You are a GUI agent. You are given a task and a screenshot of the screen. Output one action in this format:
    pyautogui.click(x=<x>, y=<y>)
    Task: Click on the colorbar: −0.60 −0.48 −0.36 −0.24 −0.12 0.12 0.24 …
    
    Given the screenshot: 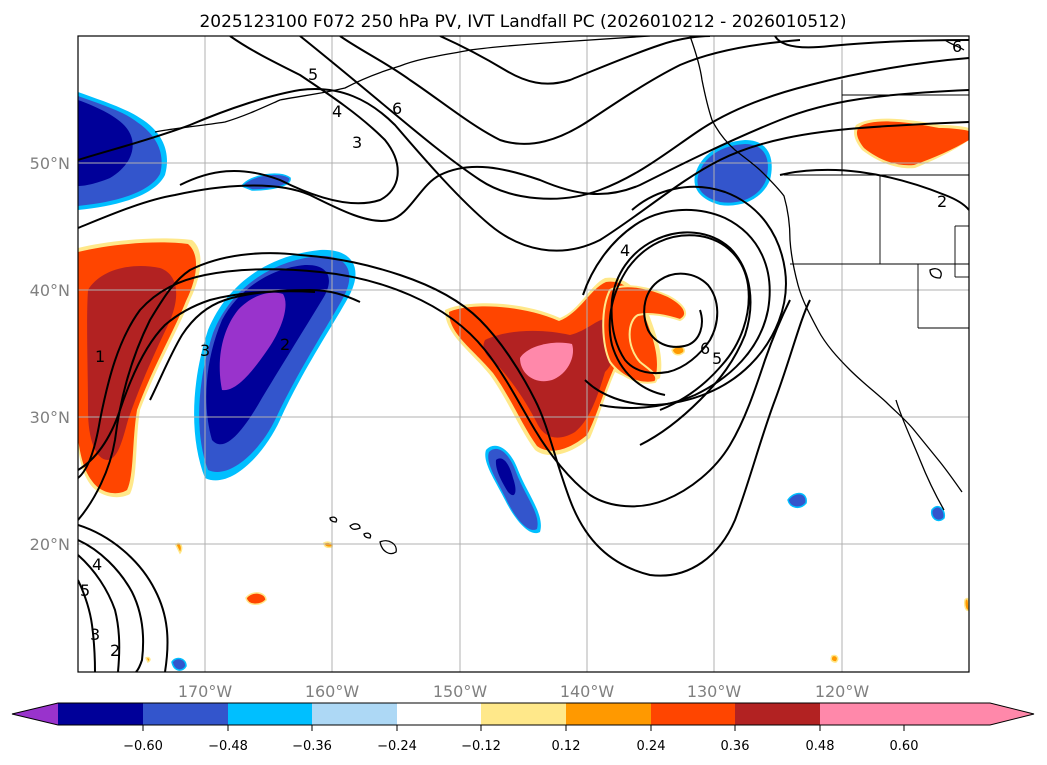 What is the action you would take?
    pyautogui.click(x=523, y=728)
    